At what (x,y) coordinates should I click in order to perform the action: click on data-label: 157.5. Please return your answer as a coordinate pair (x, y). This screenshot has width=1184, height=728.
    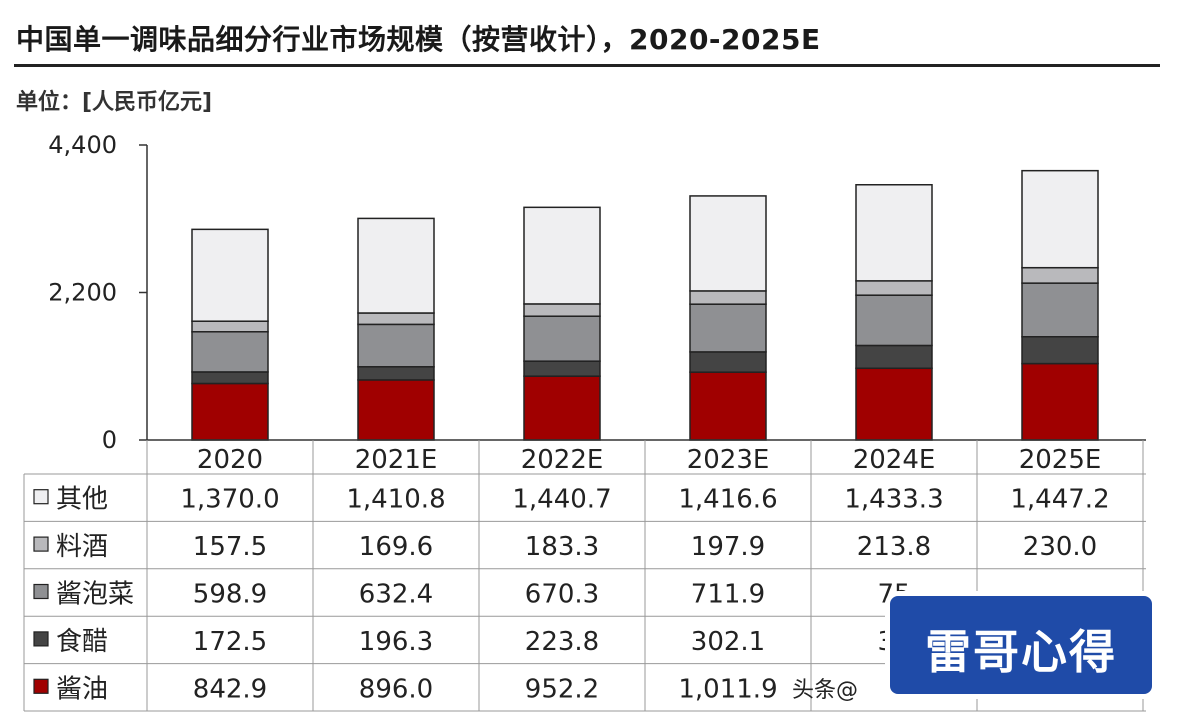
    Looking at the image, I should click on (230, 547).